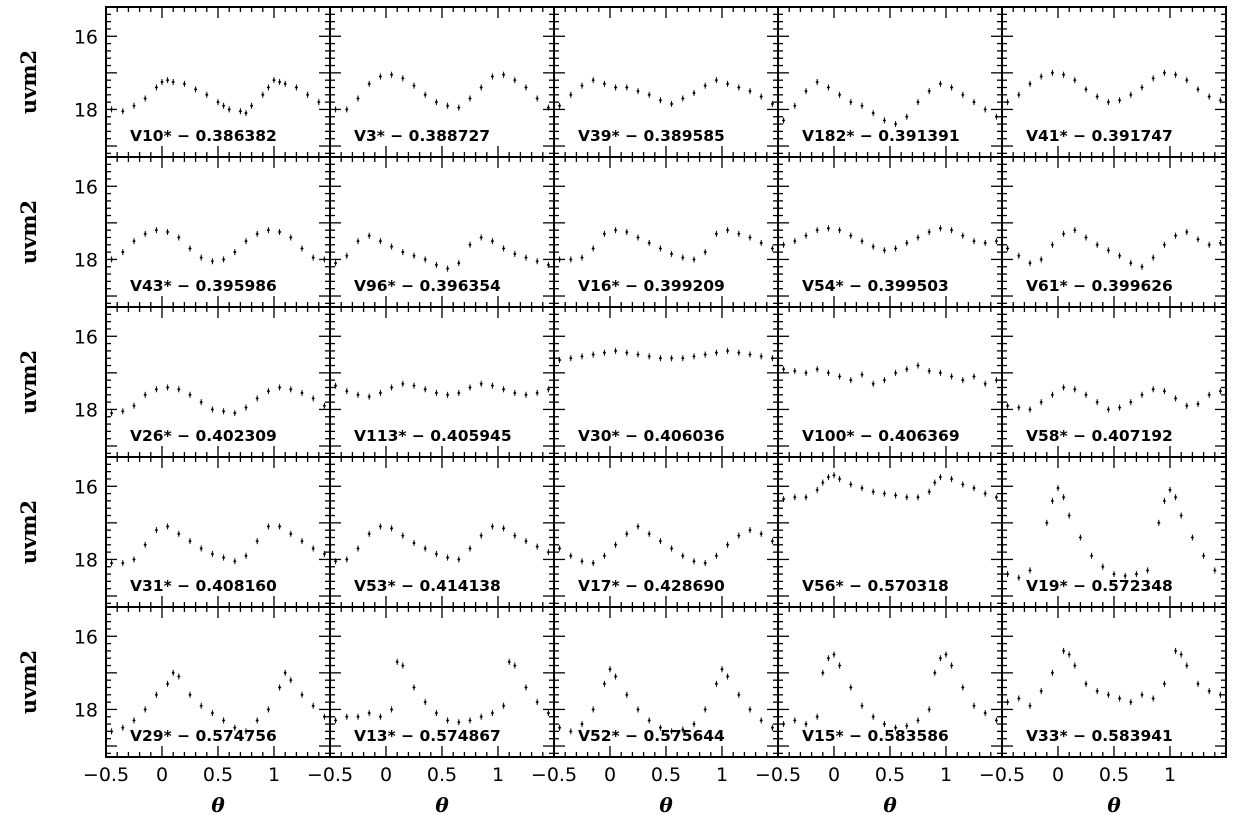  Describe the element at coordinates (86, 560) in the screenshot. I see `y-tick-label: 18` at that location.